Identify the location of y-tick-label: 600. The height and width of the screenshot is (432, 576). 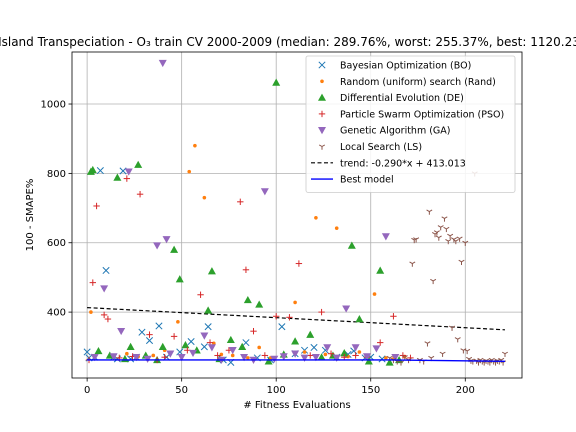
(56, 243).